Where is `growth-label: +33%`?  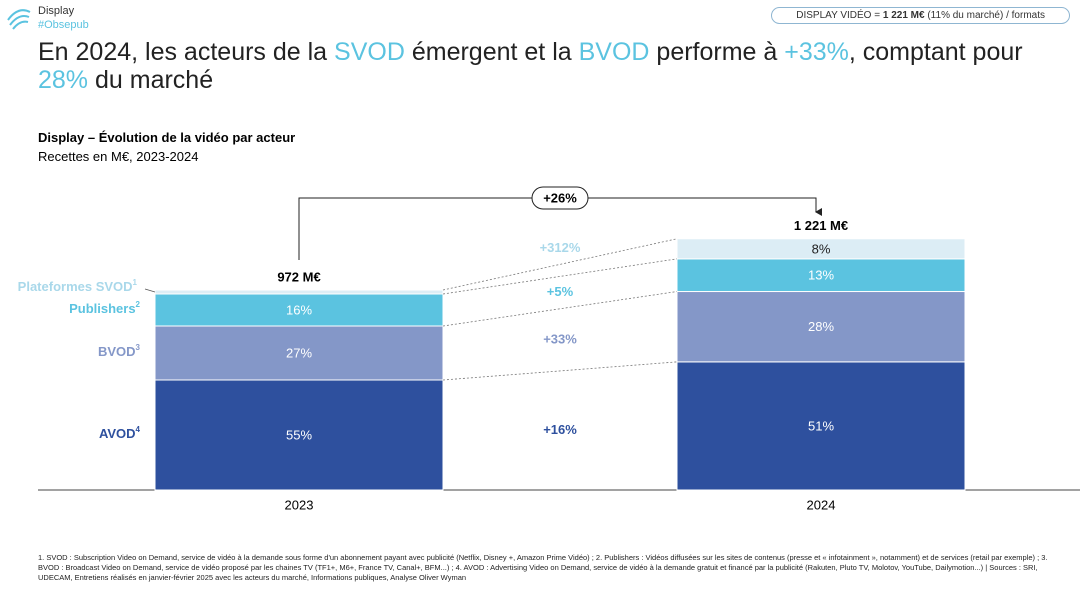 growth-label: +33% is located at coordinates (560, 338).